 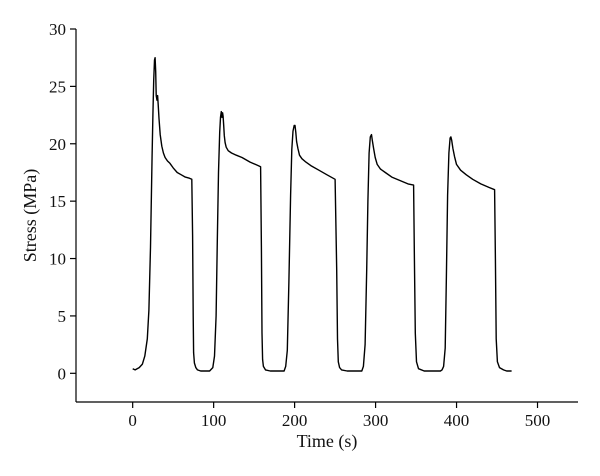 What do you see at coordinates (57, 29) in the screenshot?
I see `y-tick-label: 30` at bounding box center [57, 29].